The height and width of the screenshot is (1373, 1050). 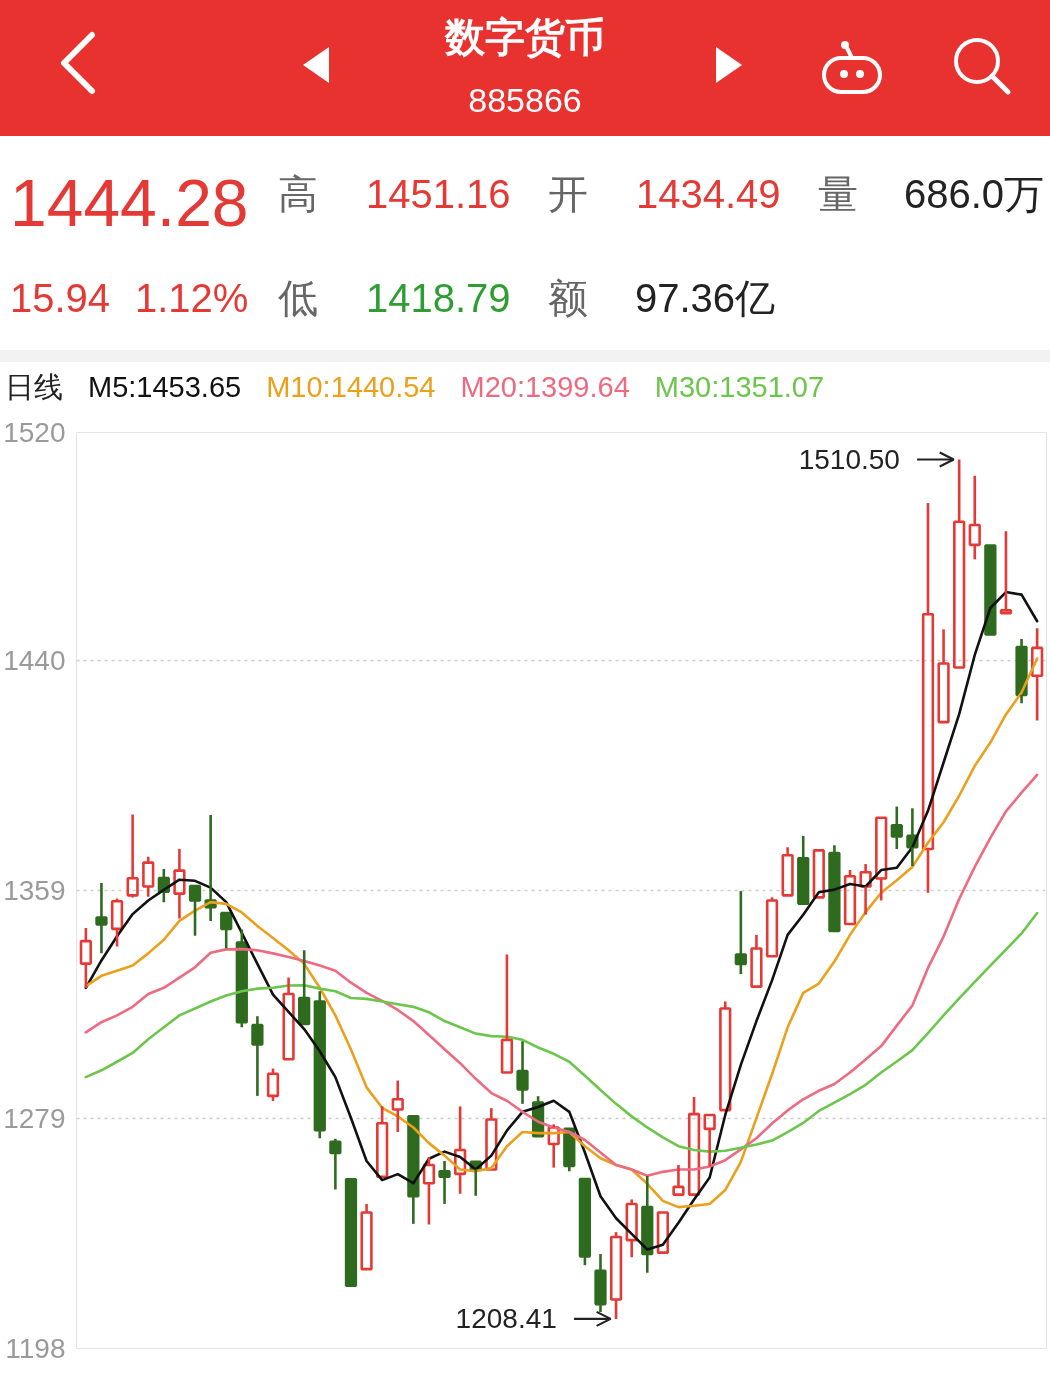 I want to click on text: 开, so click(x=568, y=194).